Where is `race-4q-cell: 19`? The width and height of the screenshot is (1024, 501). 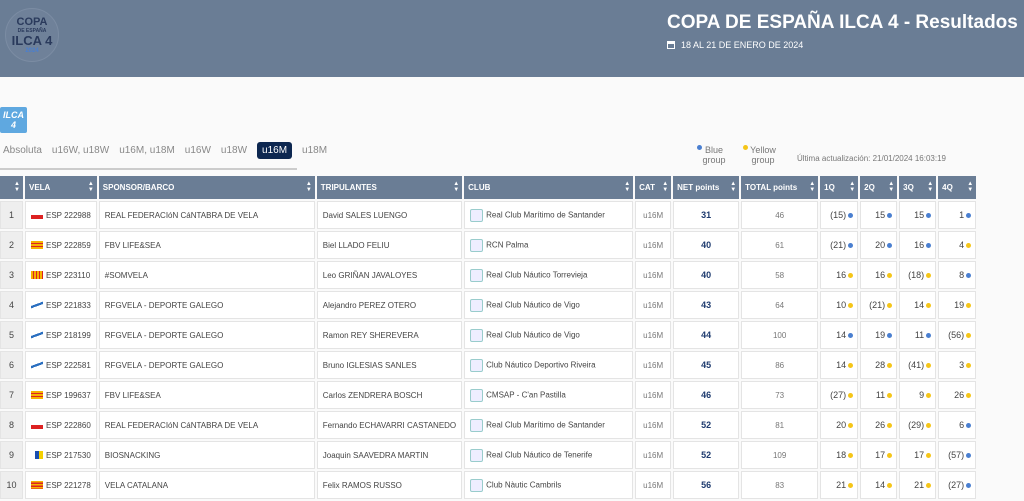 race-4q-cell: 19 is located at coordinates (957, 305).